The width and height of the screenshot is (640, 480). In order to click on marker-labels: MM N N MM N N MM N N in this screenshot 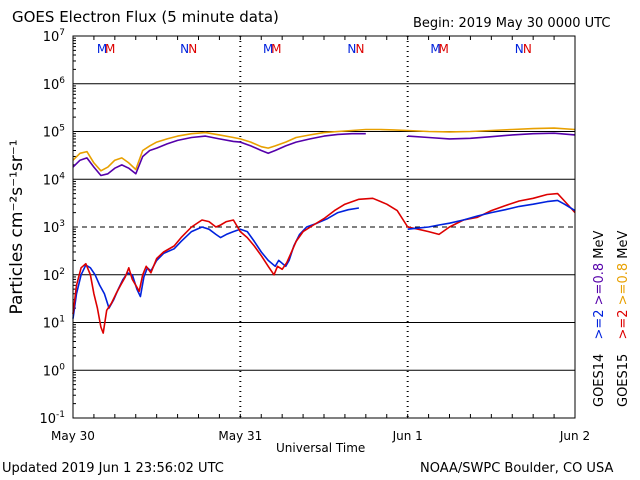, I will do `click(314, 49)`.